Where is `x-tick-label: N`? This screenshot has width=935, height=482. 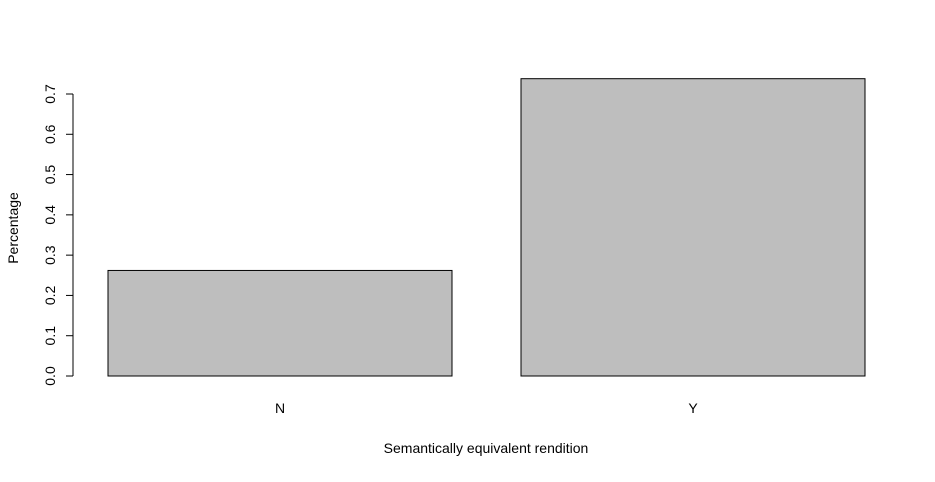 x-tick-label: N is located at coordinates (280, 408).